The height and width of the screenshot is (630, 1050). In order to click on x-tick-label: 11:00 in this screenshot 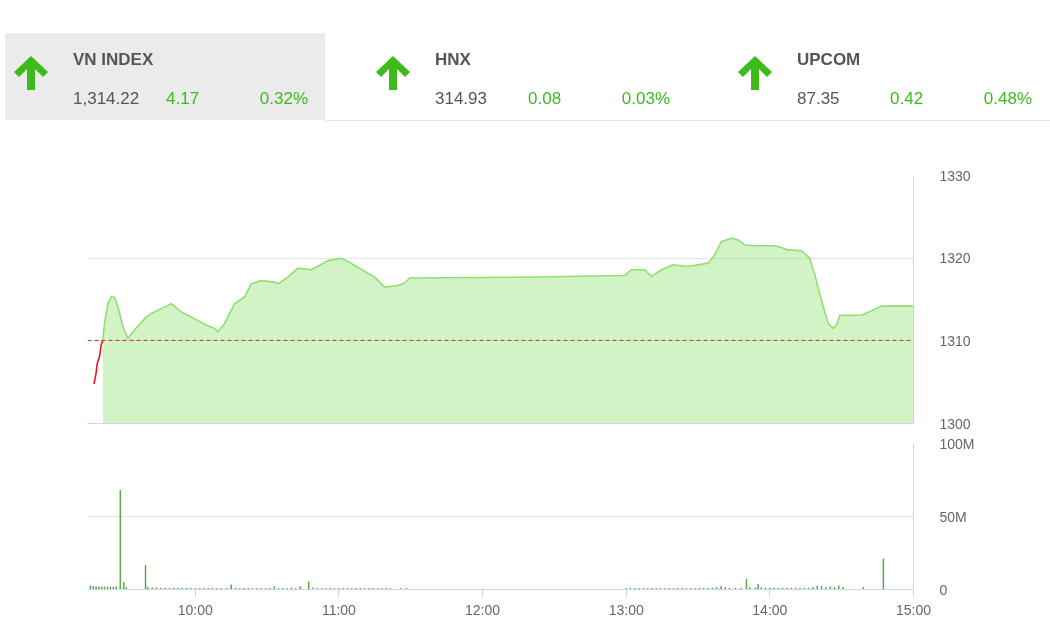, I will do `click(339, 609)`.